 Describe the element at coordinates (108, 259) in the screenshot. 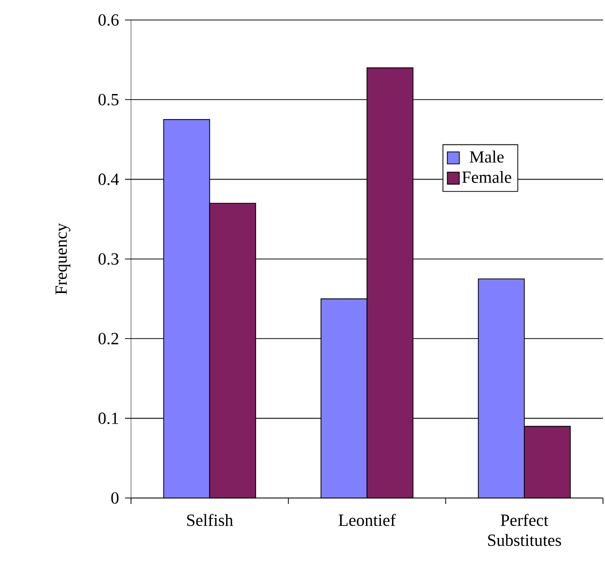

I see `y-tick-label: 0.3` at that location.